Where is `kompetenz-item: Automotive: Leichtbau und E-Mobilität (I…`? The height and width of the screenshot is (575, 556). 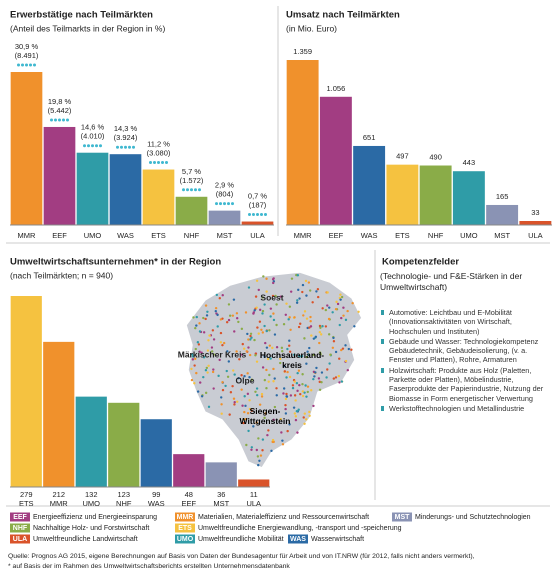 kompetenz-item: Automotive: Leichtbau und E-Mobilität (I… is located at coordinates (466, 322).